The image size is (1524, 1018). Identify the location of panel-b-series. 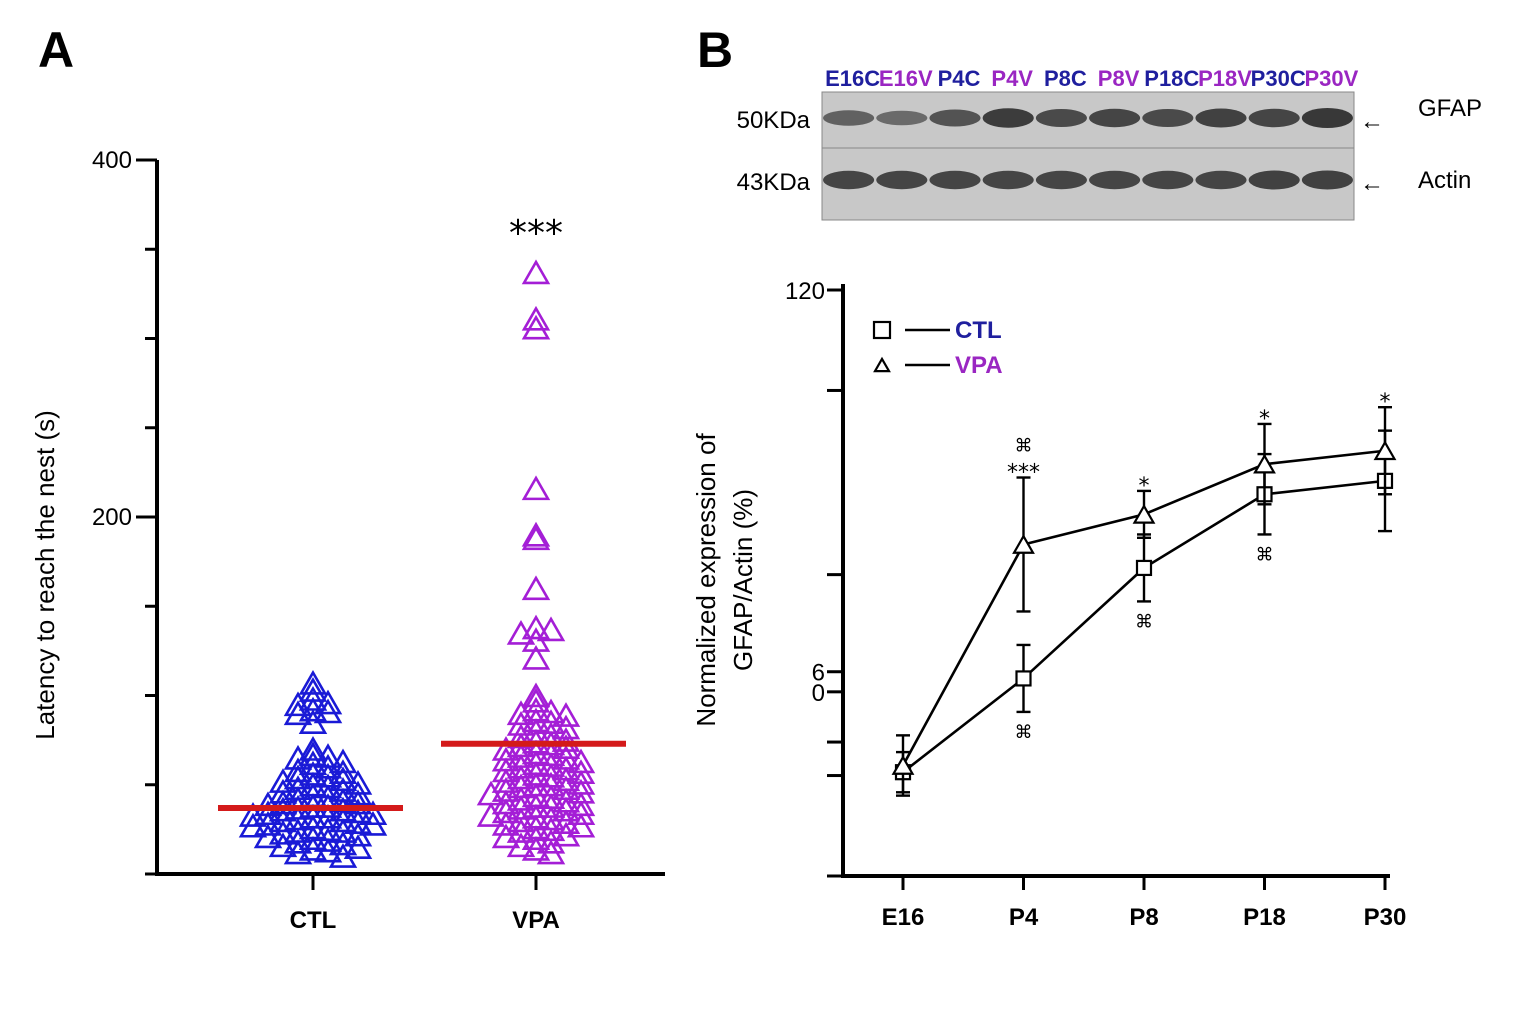
(1144, 601).